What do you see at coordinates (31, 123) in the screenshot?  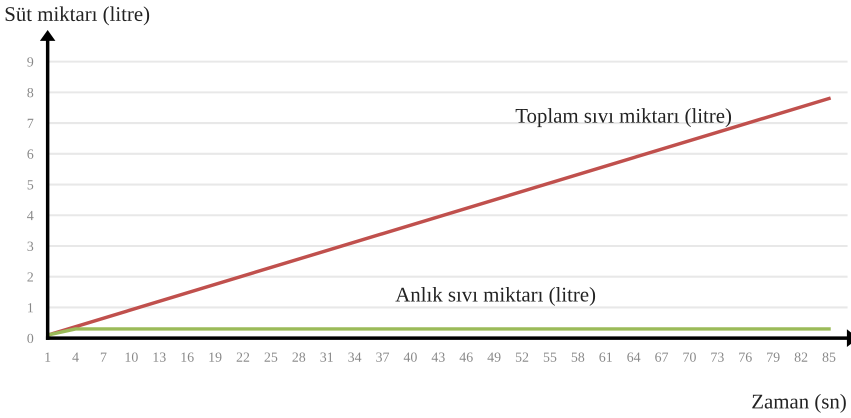 I see `y-tick-label: 7` at bounding box center [31, 123].